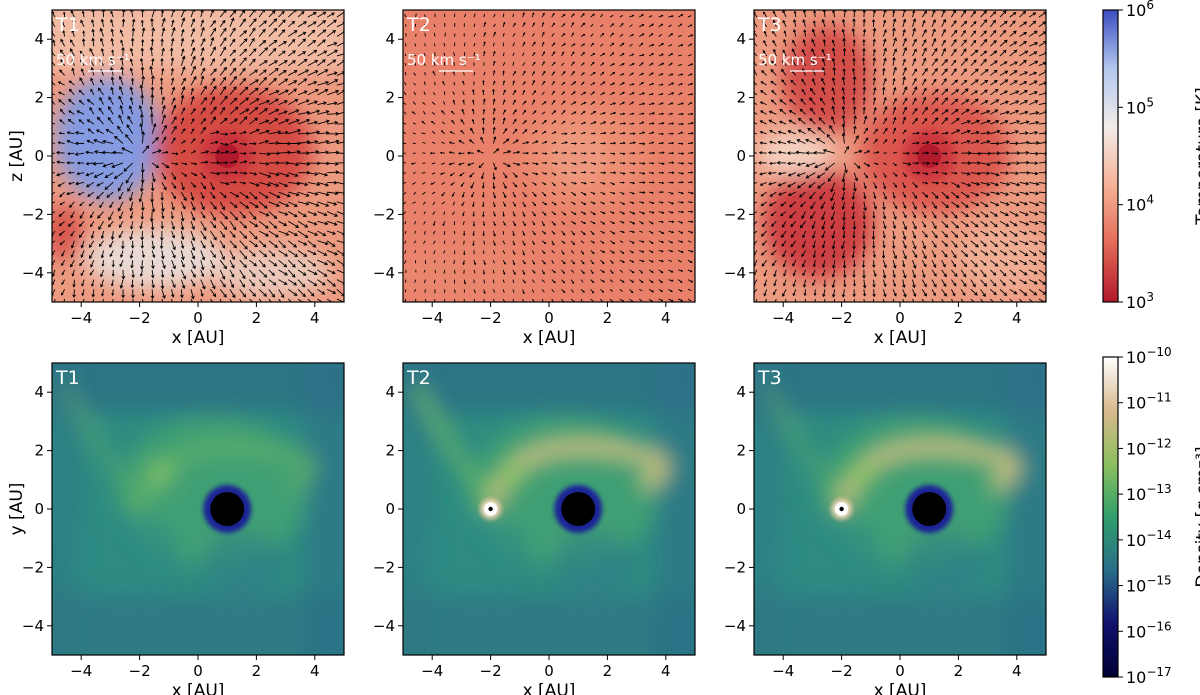  What do you see at coordinates (17, 509) in the screenshot?
I see `y-axis-label: y [AU]` at bounding box center [17, 509].